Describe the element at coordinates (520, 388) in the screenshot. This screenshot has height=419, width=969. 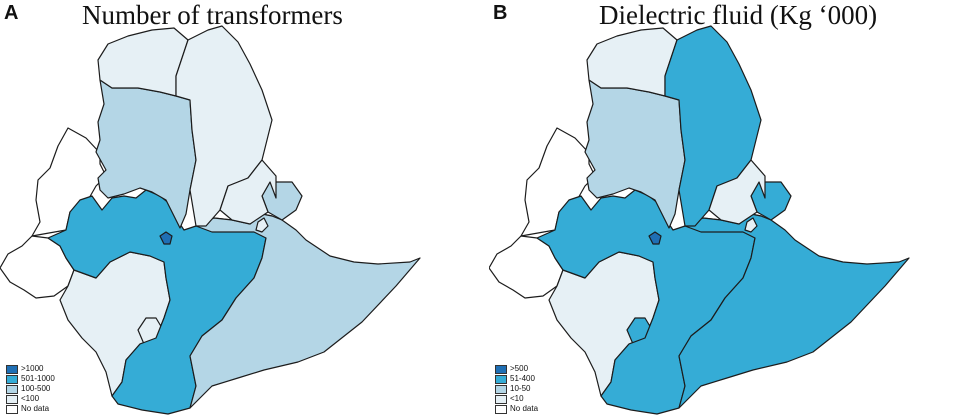
I see `legend-label: 10-50` at that location.